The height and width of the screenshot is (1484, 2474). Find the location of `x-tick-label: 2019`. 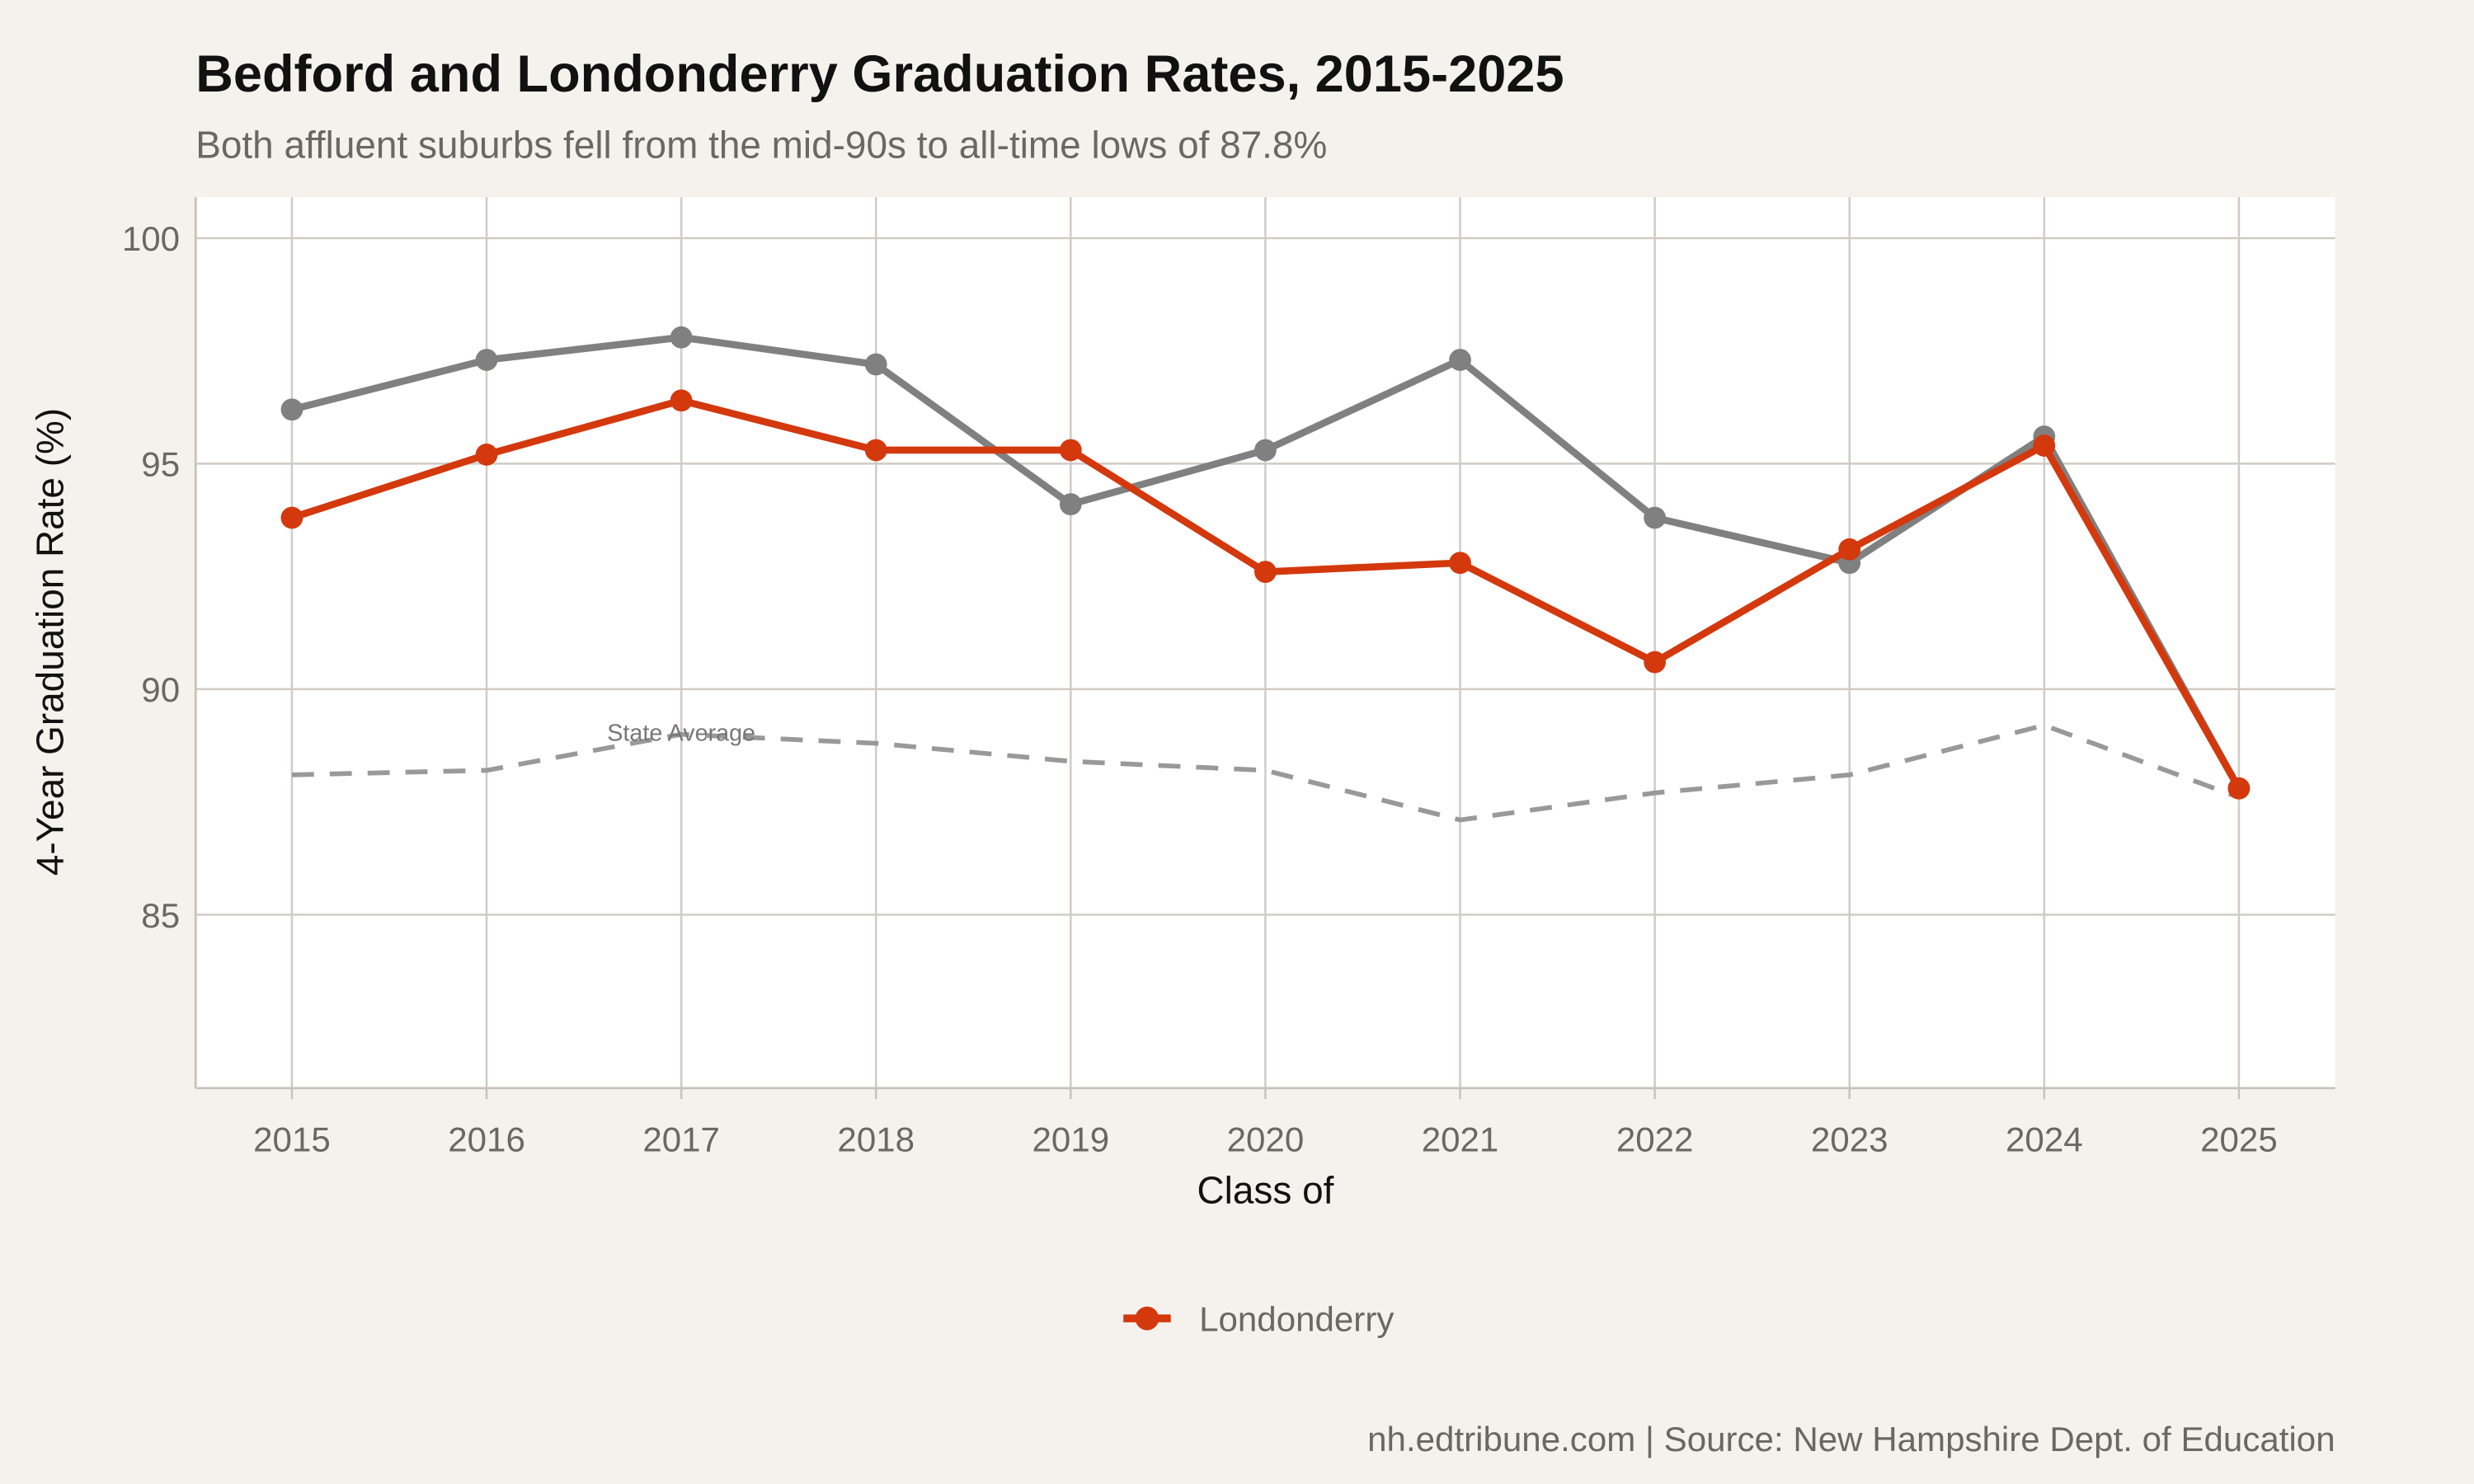

x-tick-label: 2019 is located at coordinates (1071, 1139).